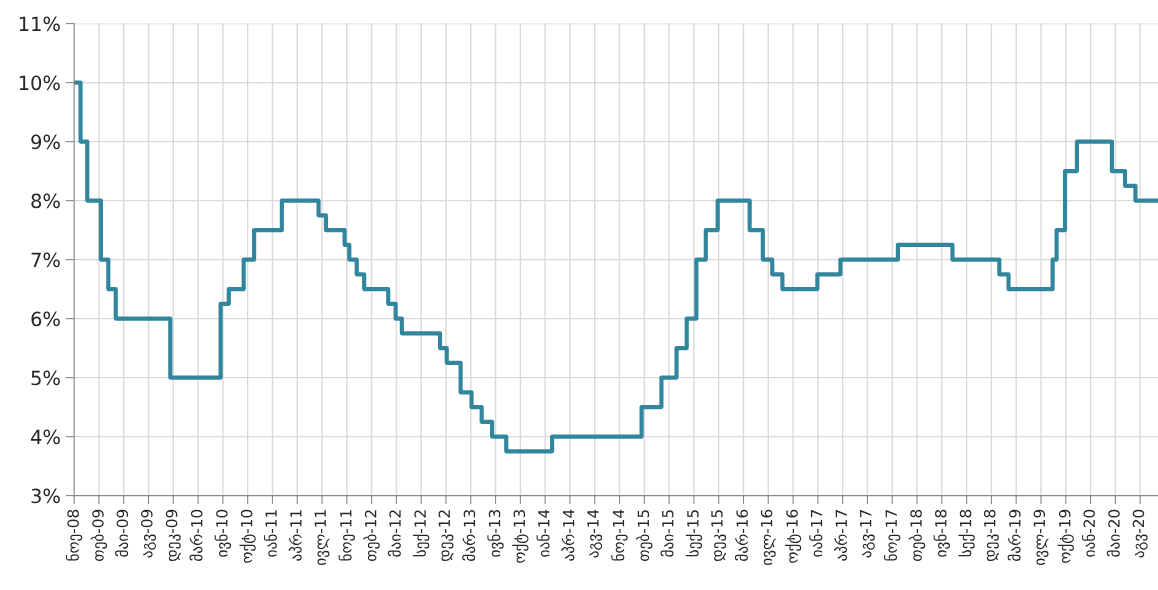  What do you see at coordinates (892, 535) in the screenshot?
I see `x-tick-label: ნოე-17` at bounding box center [892, 535].